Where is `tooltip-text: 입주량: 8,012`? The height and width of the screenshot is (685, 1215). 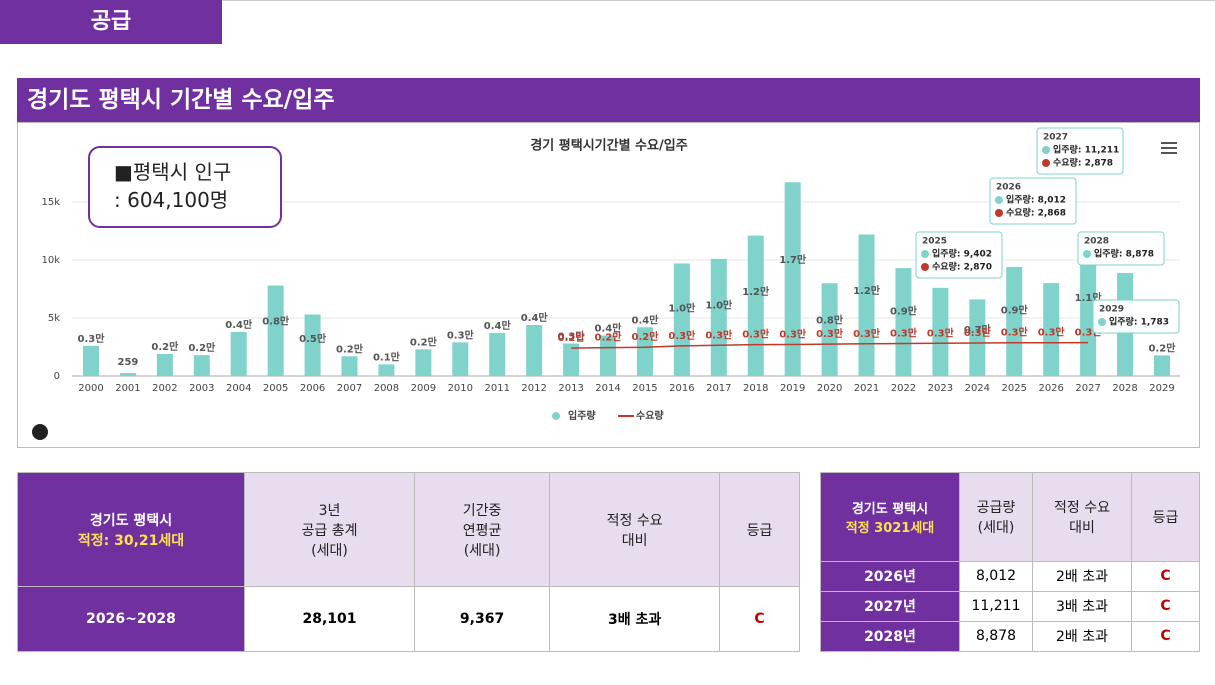
tooltip-text: 입주량: 8,012 is located at coordinates (1036, 200).